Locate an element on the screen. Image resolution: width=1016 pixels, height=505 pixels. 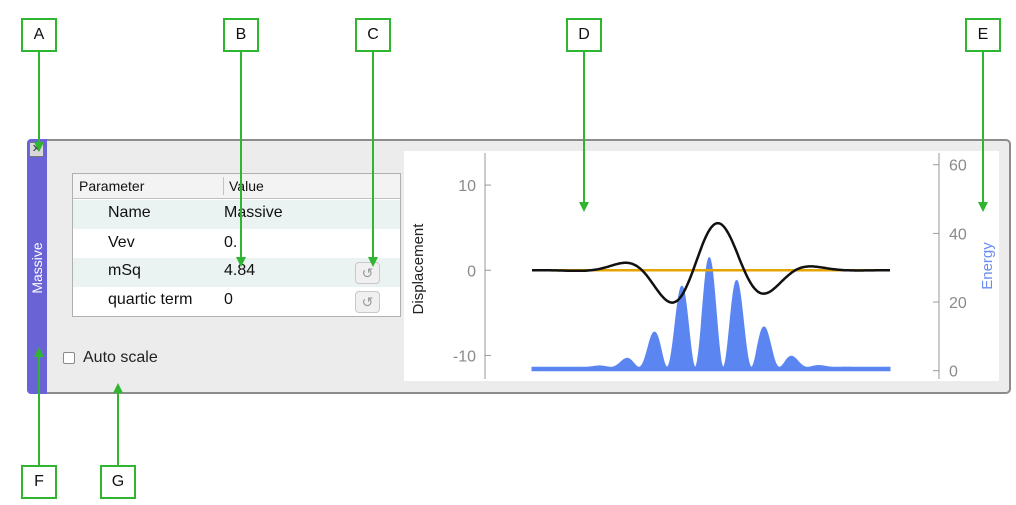
callout-b: B is located at coordinates (241, 35).